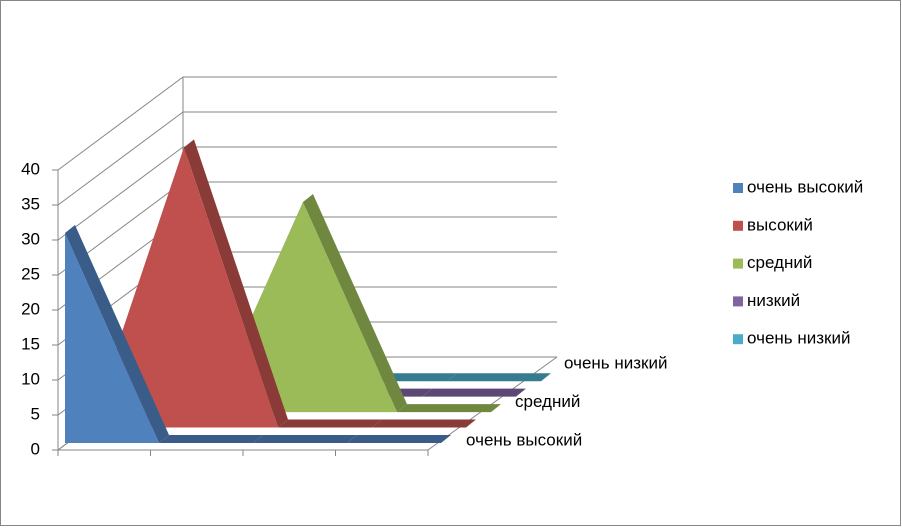  I want to click on y-tick-label: 0, so click(35, 448).